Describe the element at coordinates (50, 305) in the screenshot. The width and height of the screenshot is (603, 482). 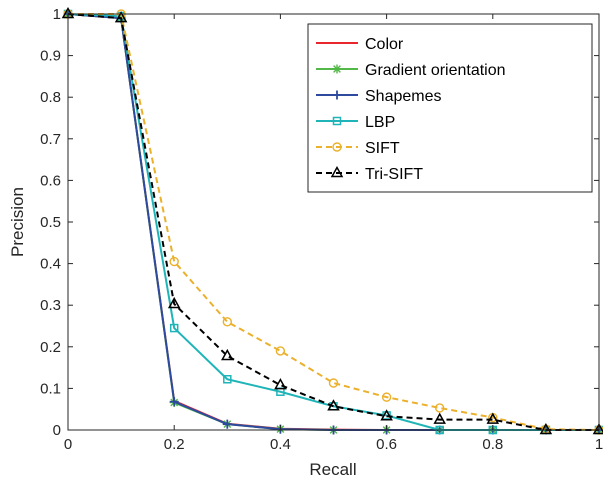
I see `y-tick-label: 0.3` at that location.